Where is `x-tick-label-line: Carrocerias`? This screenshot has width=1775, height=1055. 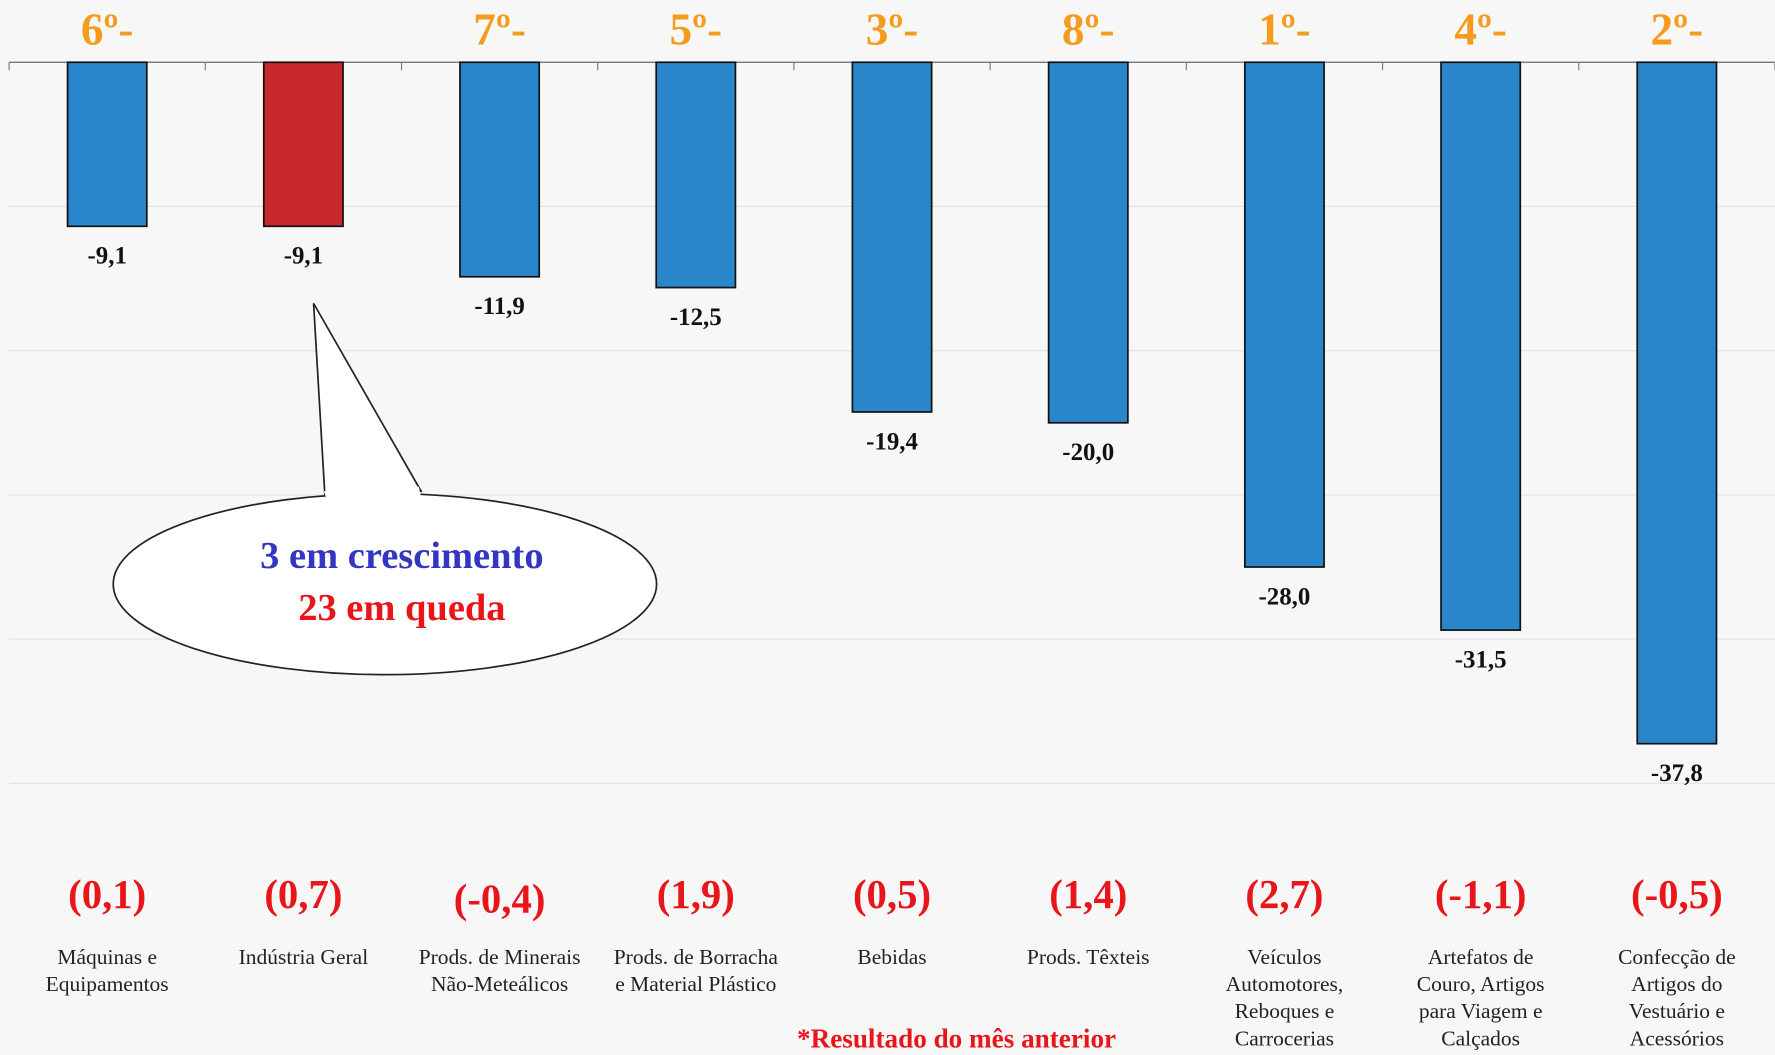
x-tick-label-line: Carrocerias is located at coordinates (1284, 1038).